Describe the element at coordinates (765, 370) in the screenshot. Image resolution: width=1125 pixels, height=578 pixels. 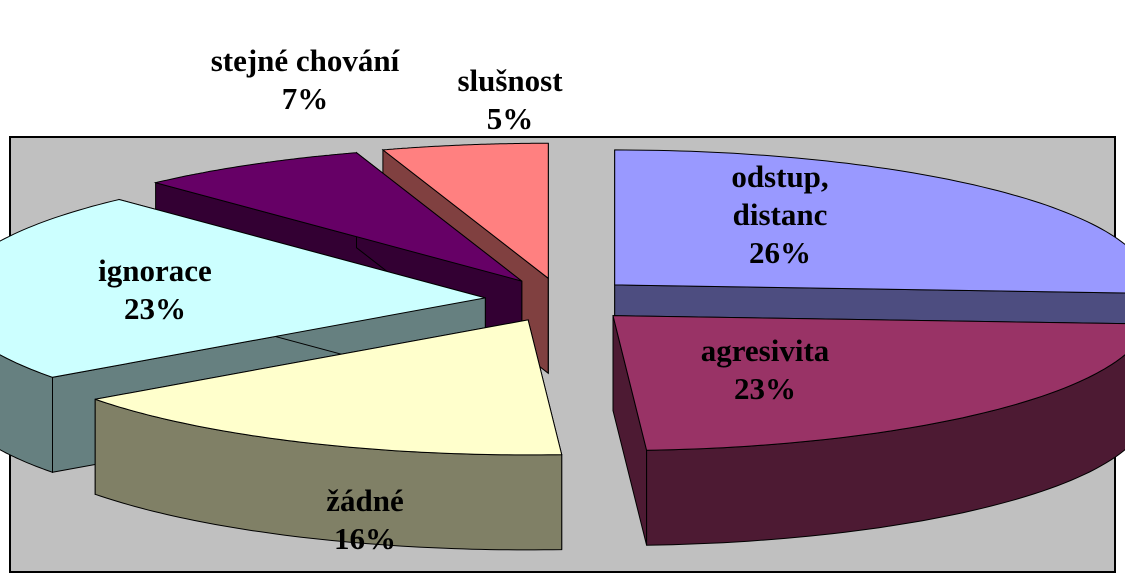
I see `data-label: agresivita 23%` at that location.